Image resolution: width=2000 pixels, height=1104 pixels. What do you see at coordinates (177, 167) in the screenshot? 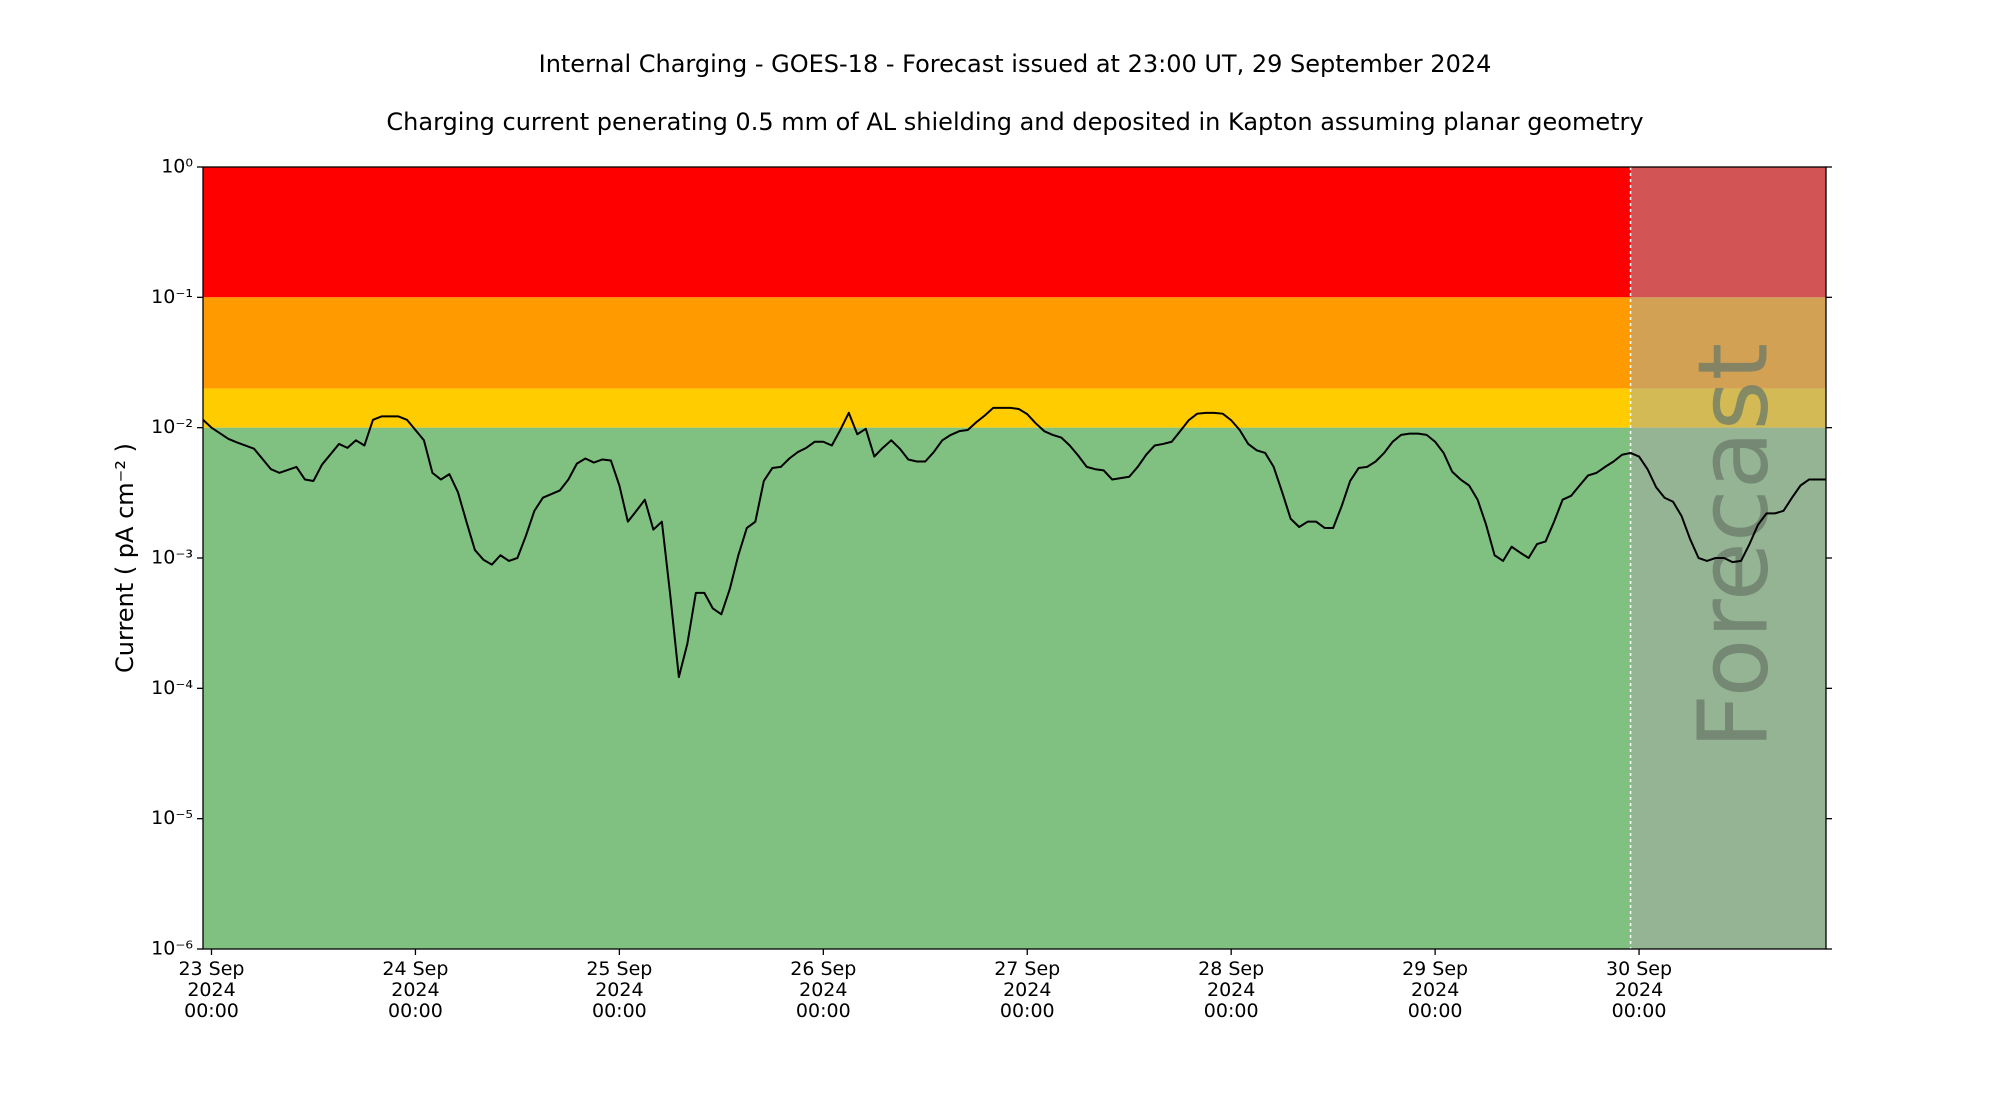
I see `y-tick-label: 10⁰` at bounding box center [177, 167].